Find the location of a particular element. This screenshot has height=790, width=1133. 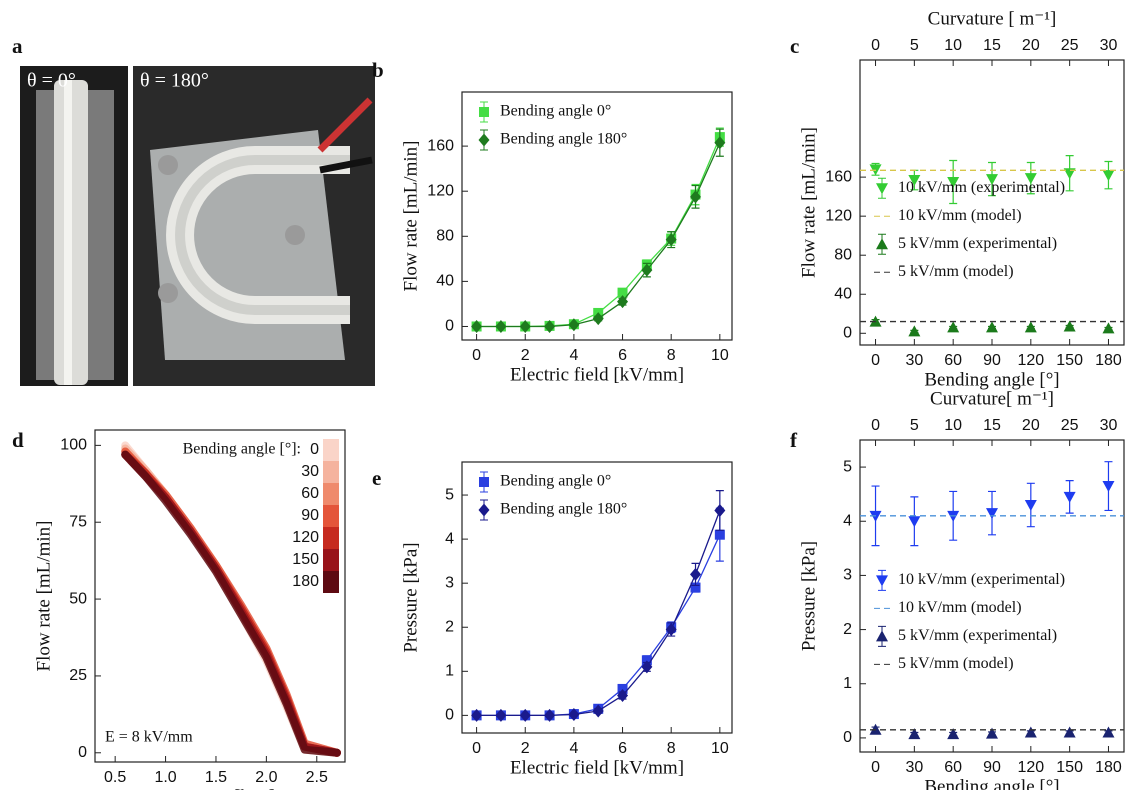

y-tick-label: 3 is located at coordinates (449, 582).